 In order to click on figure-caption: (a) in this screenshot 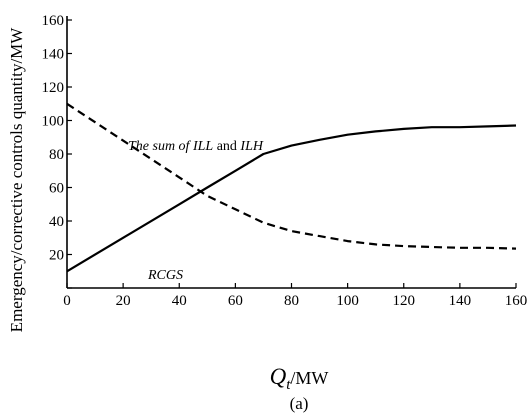, I will do `click(299, 403)`.